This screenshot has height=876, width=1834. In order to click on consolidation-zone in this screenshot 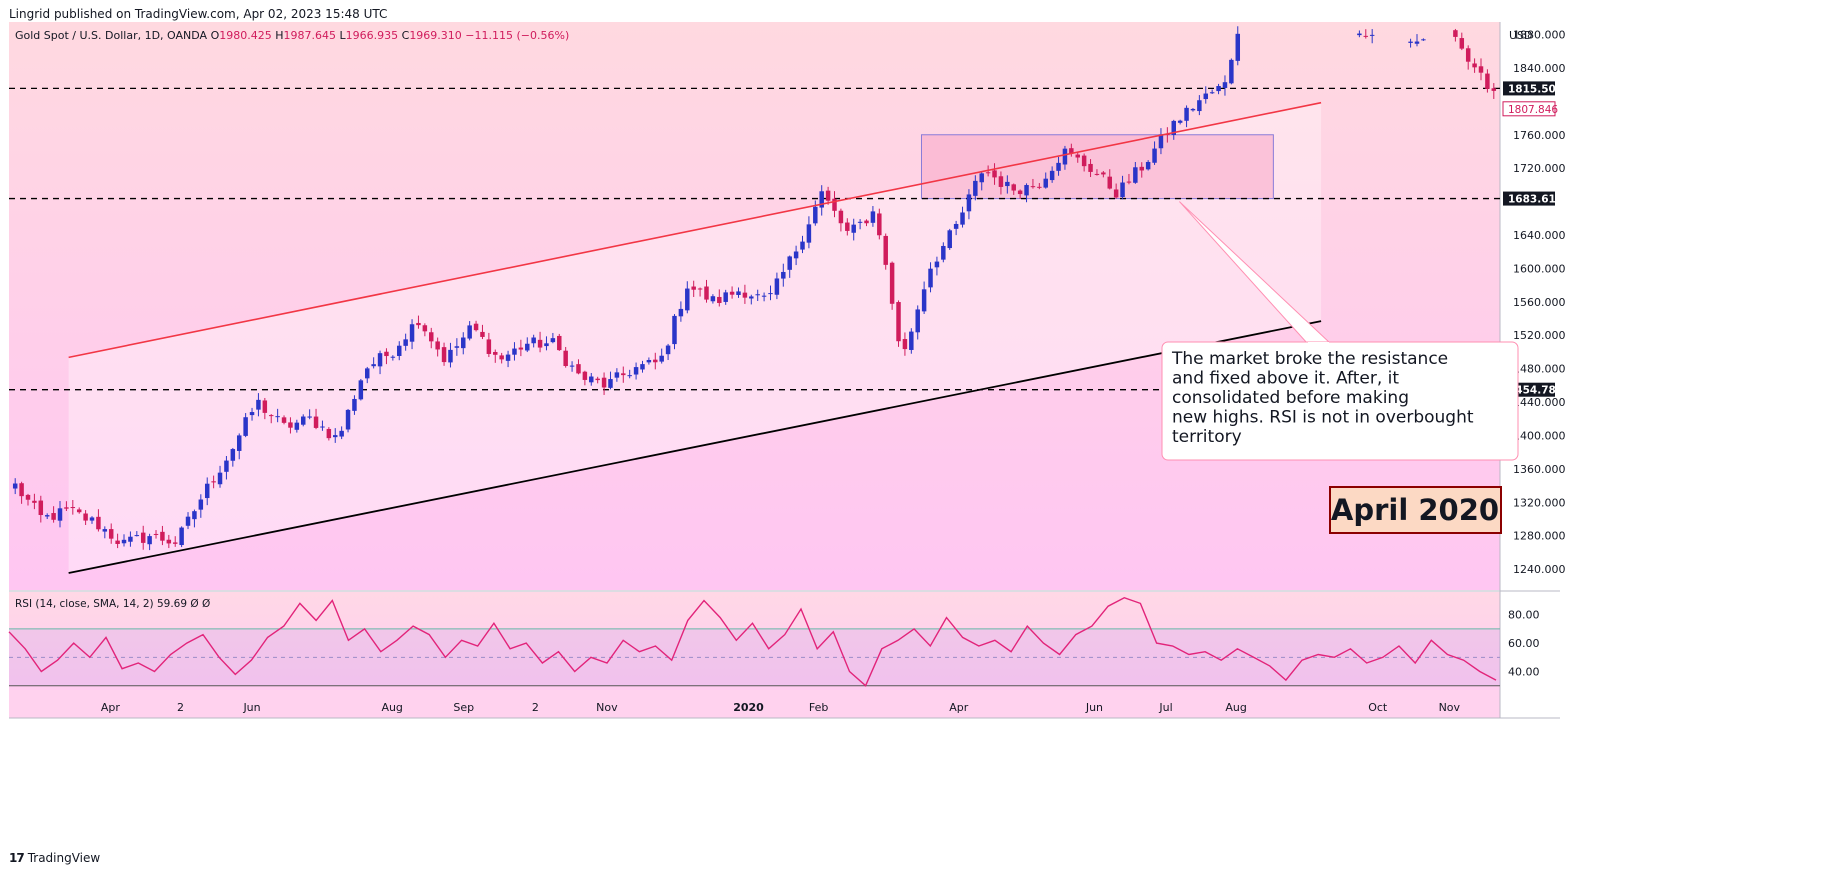, I will do `click(1097, 167)`.